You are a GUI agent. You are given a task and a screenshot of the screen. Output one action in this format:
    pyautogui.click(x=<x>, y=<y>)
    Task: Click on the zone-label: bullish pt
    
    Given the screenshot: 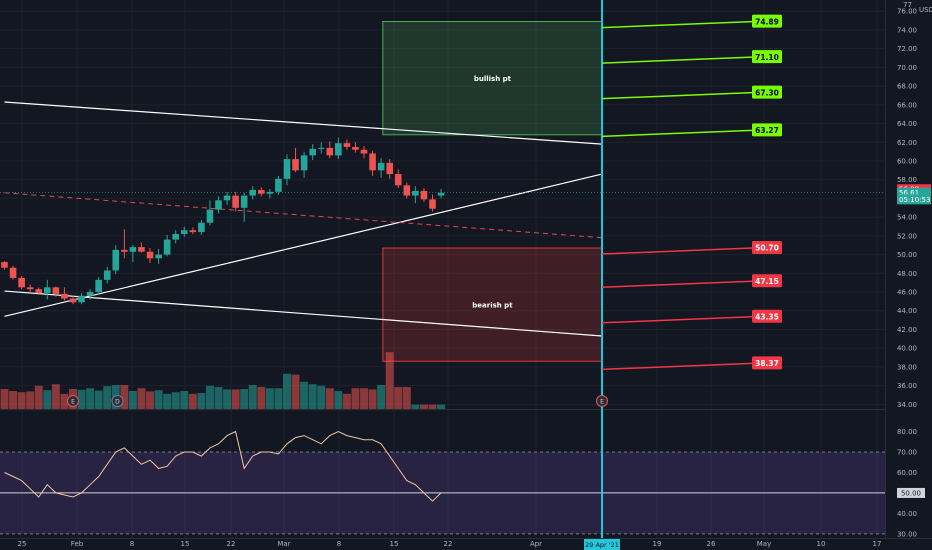 What is the action you would take?
    pyautogui.click(x=493, y=79)
    